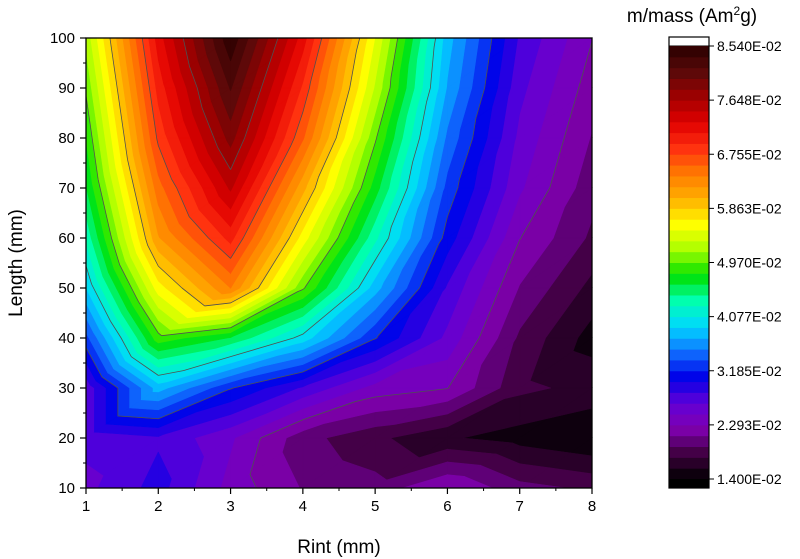 This screenshot has width=800, height=559. Describe the element at coordinates (66, 88) in the screenshot. I see `y-tick-label: 90` at that location.